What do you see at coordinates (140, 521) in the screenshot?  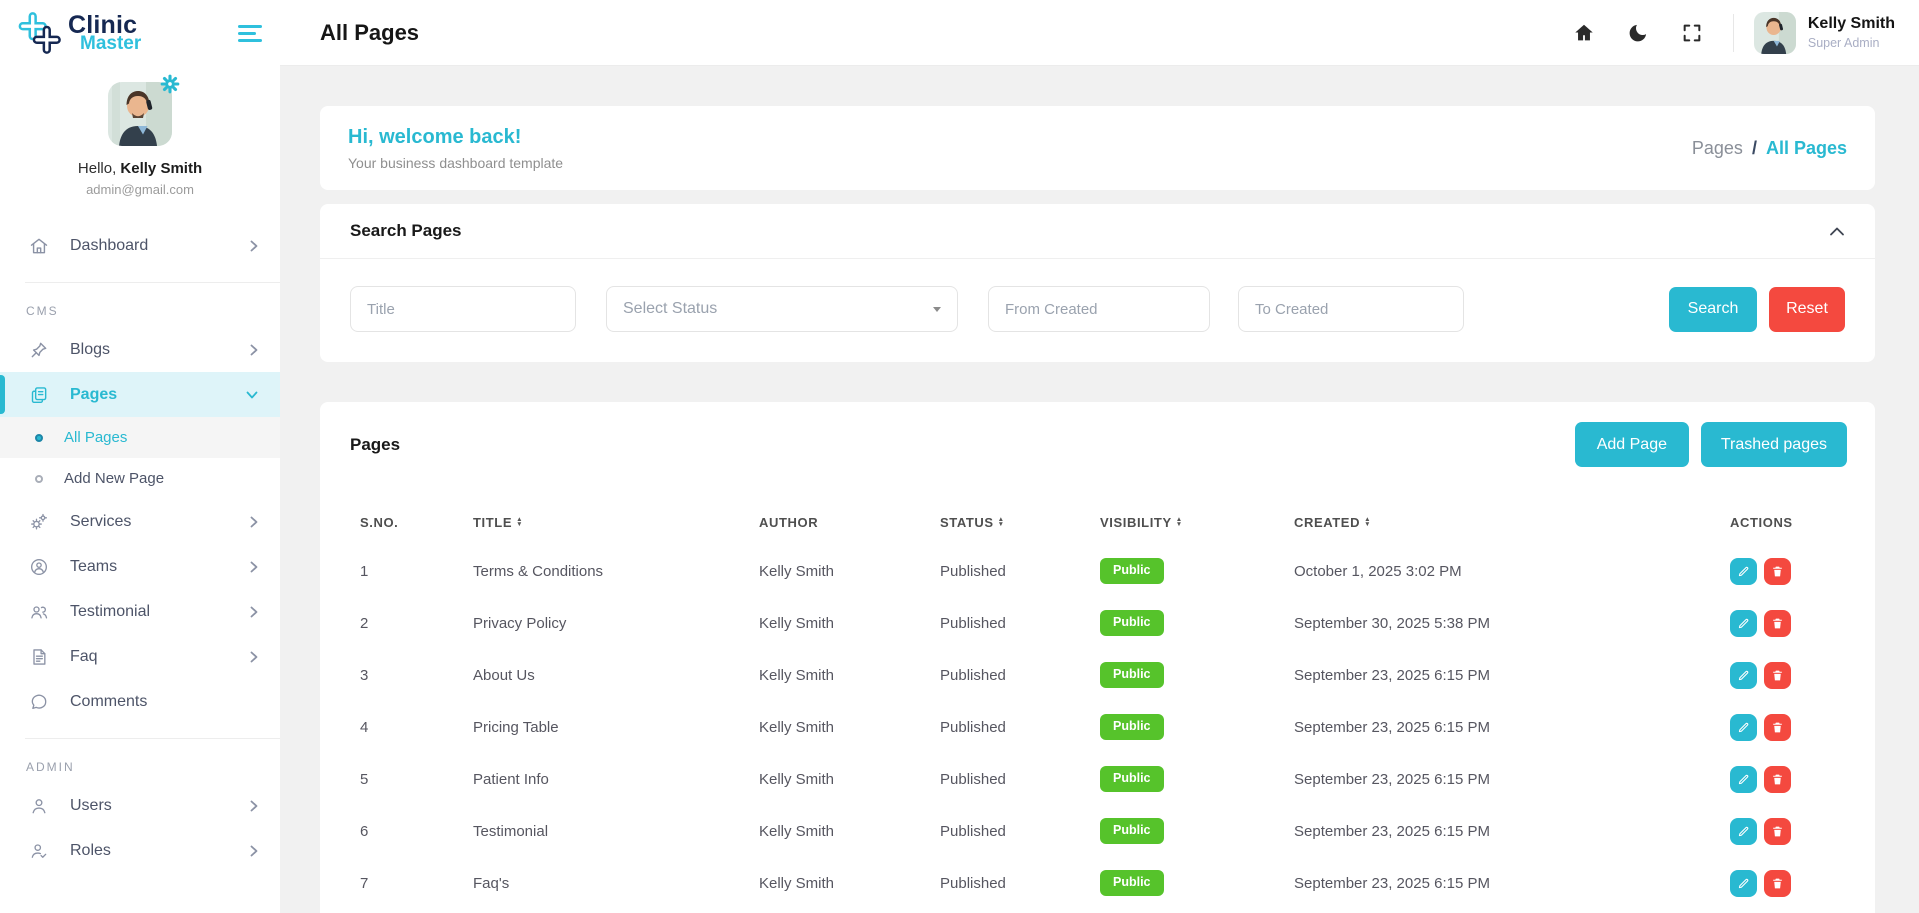 I see `sidebar-item-services: Services` at bounding box center [140, 521].